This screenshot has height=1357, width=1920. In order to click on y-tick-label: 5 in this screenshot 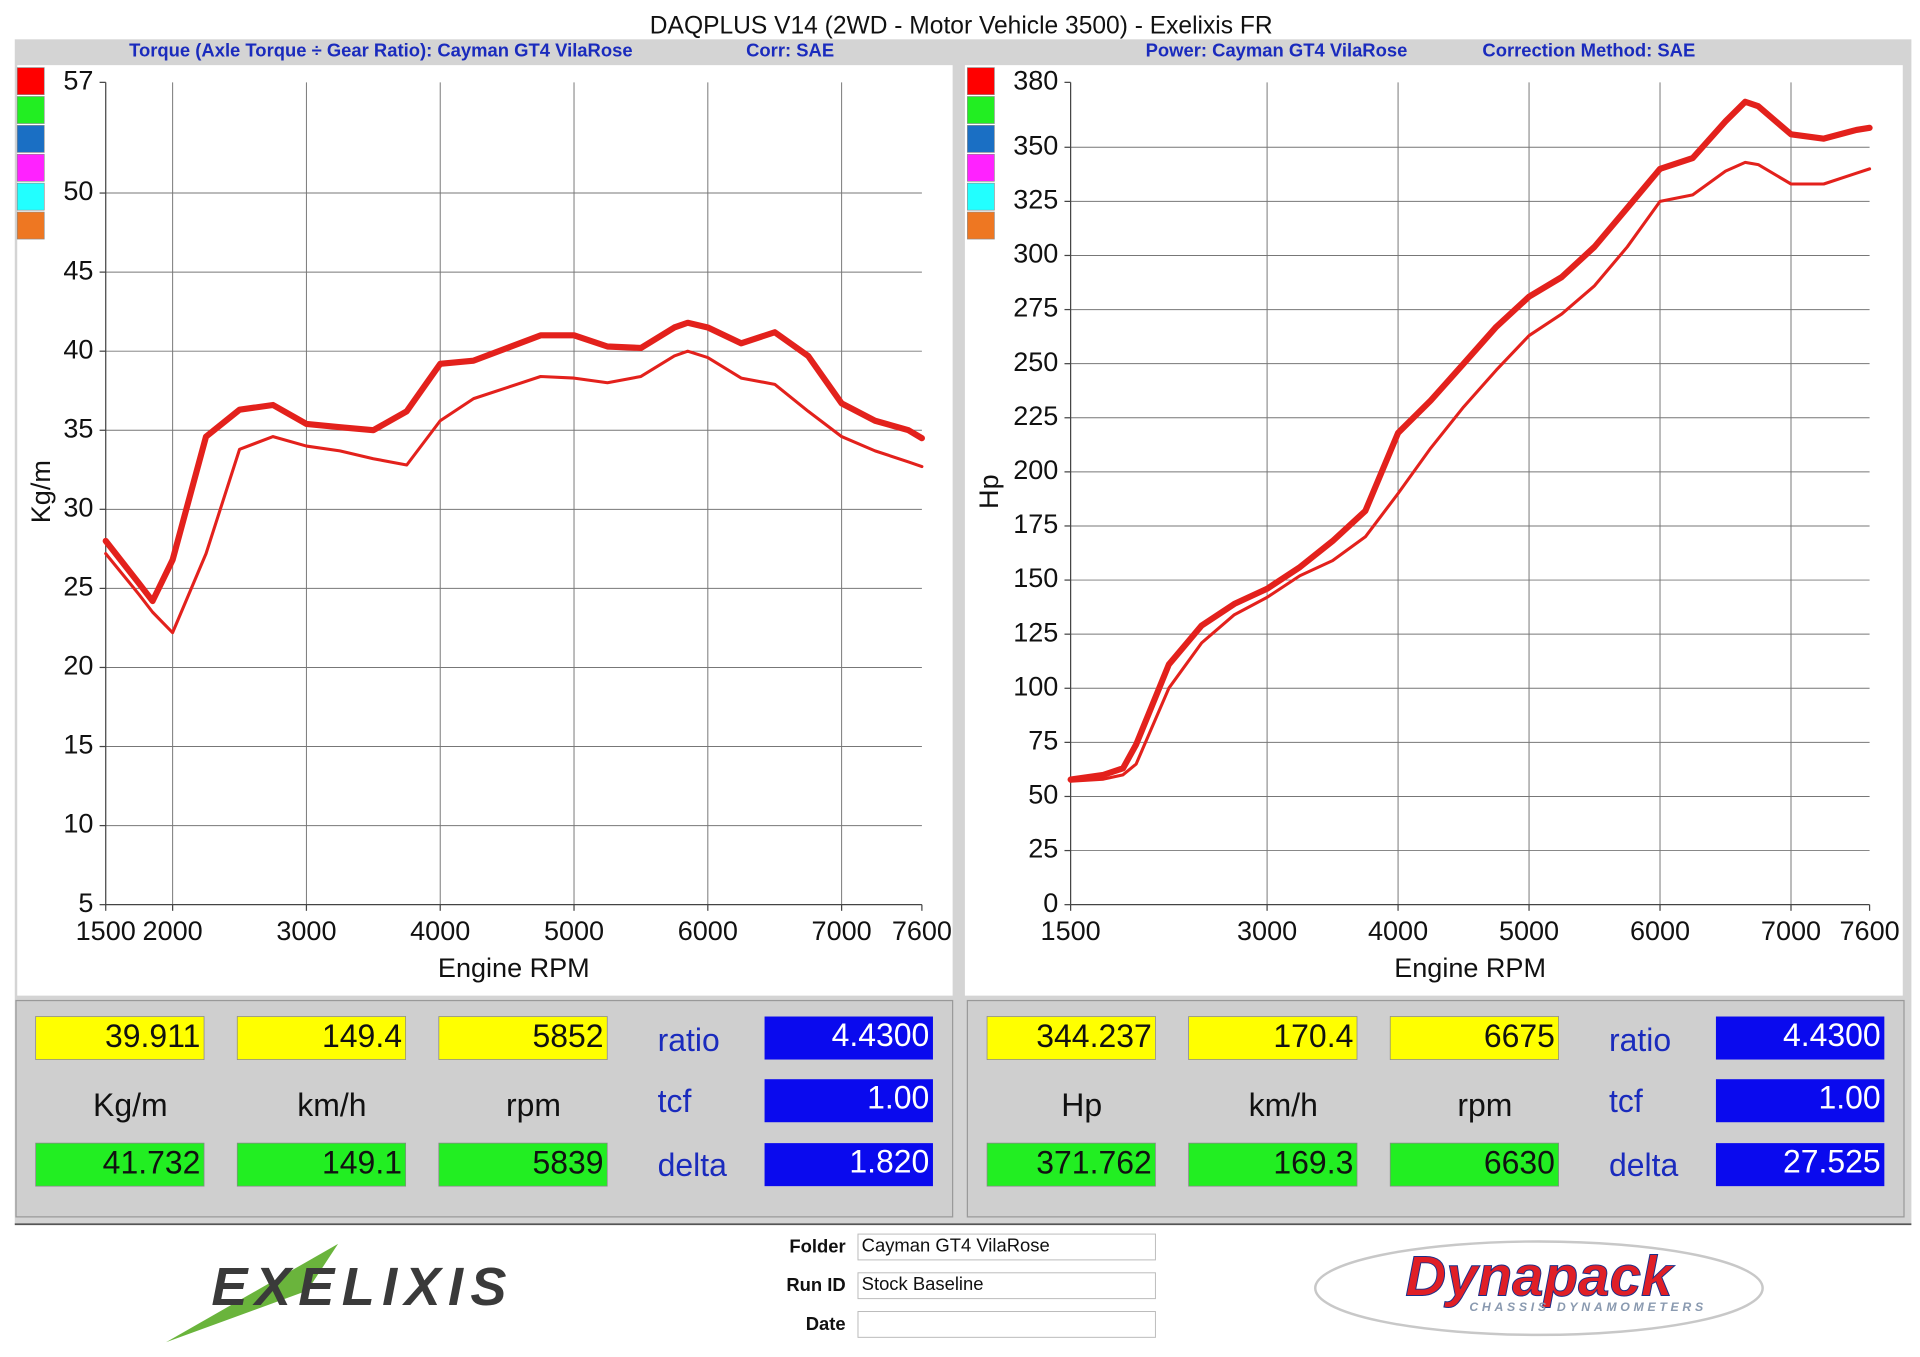, I will do `click(85, 903)`.